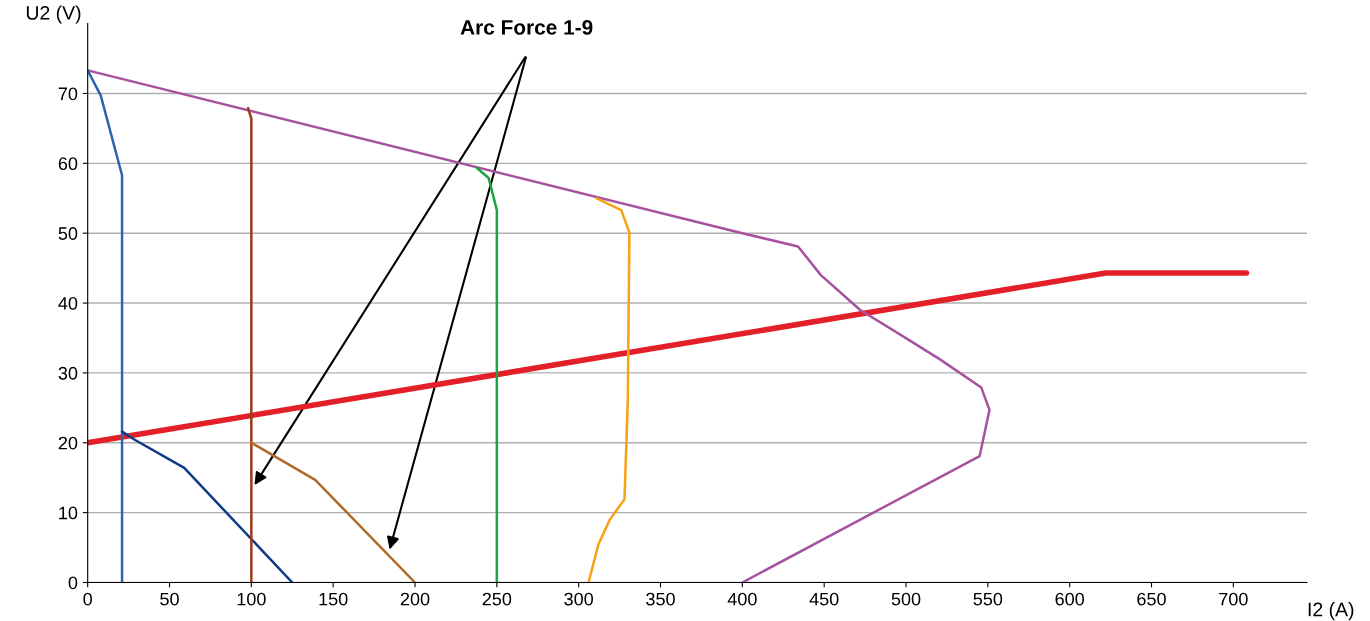 The image size is (1370, 621). What do you see at coordinates (68, 443) in the screenshot?
I see `y-tick-label: 20` at bounding box center [68, 443].